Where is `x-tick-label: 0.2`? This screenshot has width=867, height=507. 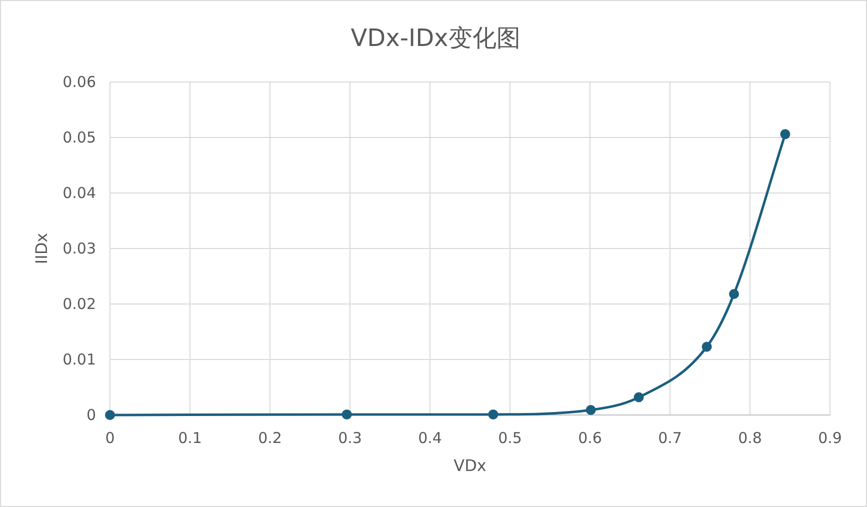
x-tick-label: 0.2 is located at coordinates (270, 438).